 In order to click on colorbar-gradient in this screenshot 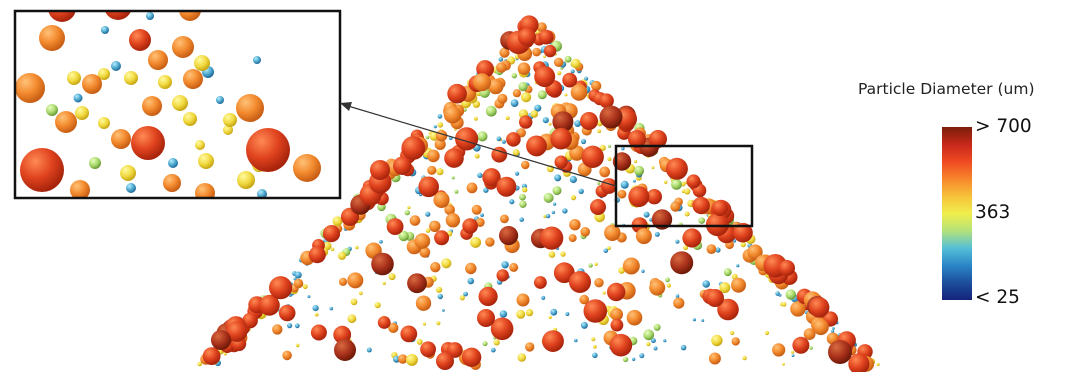, I will do `click(957, 213)`.